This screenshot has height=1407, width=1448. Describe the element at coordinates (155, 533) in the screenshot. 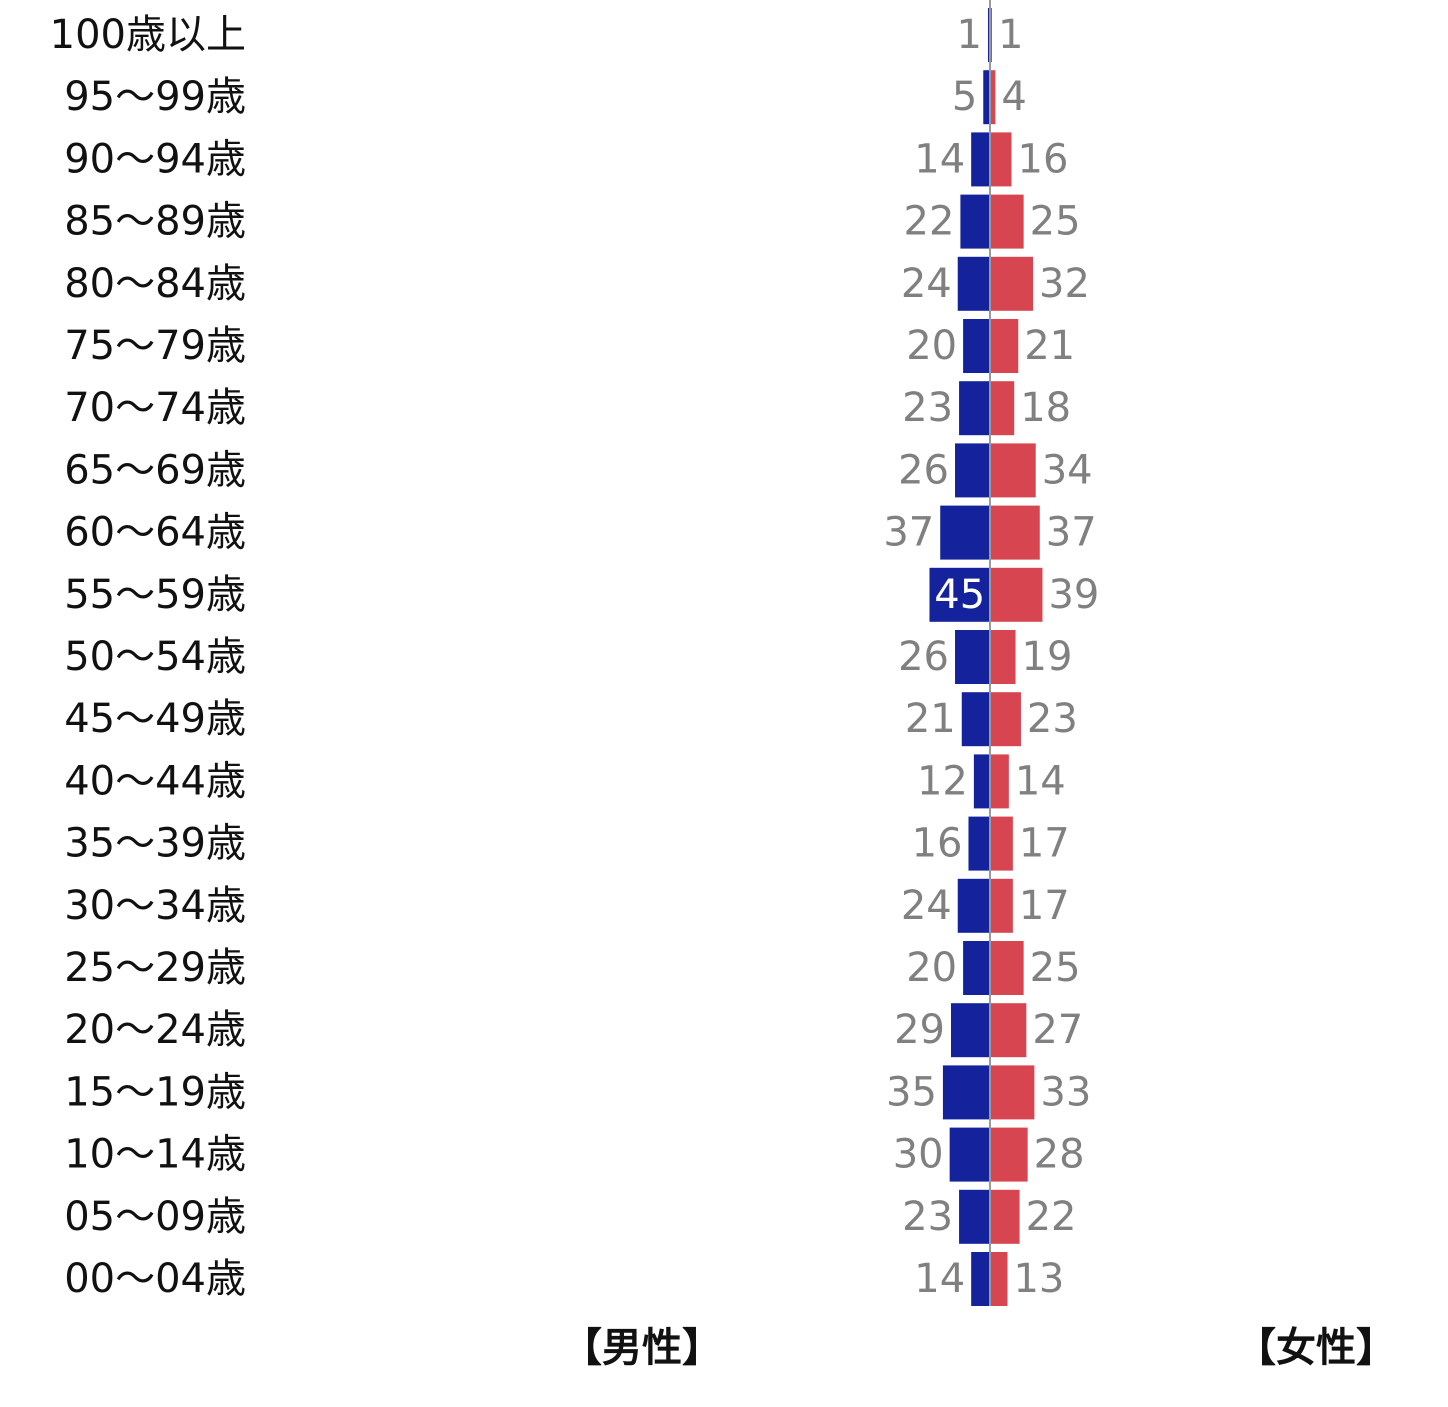

I see `category-label: 60～64歳` at that location.